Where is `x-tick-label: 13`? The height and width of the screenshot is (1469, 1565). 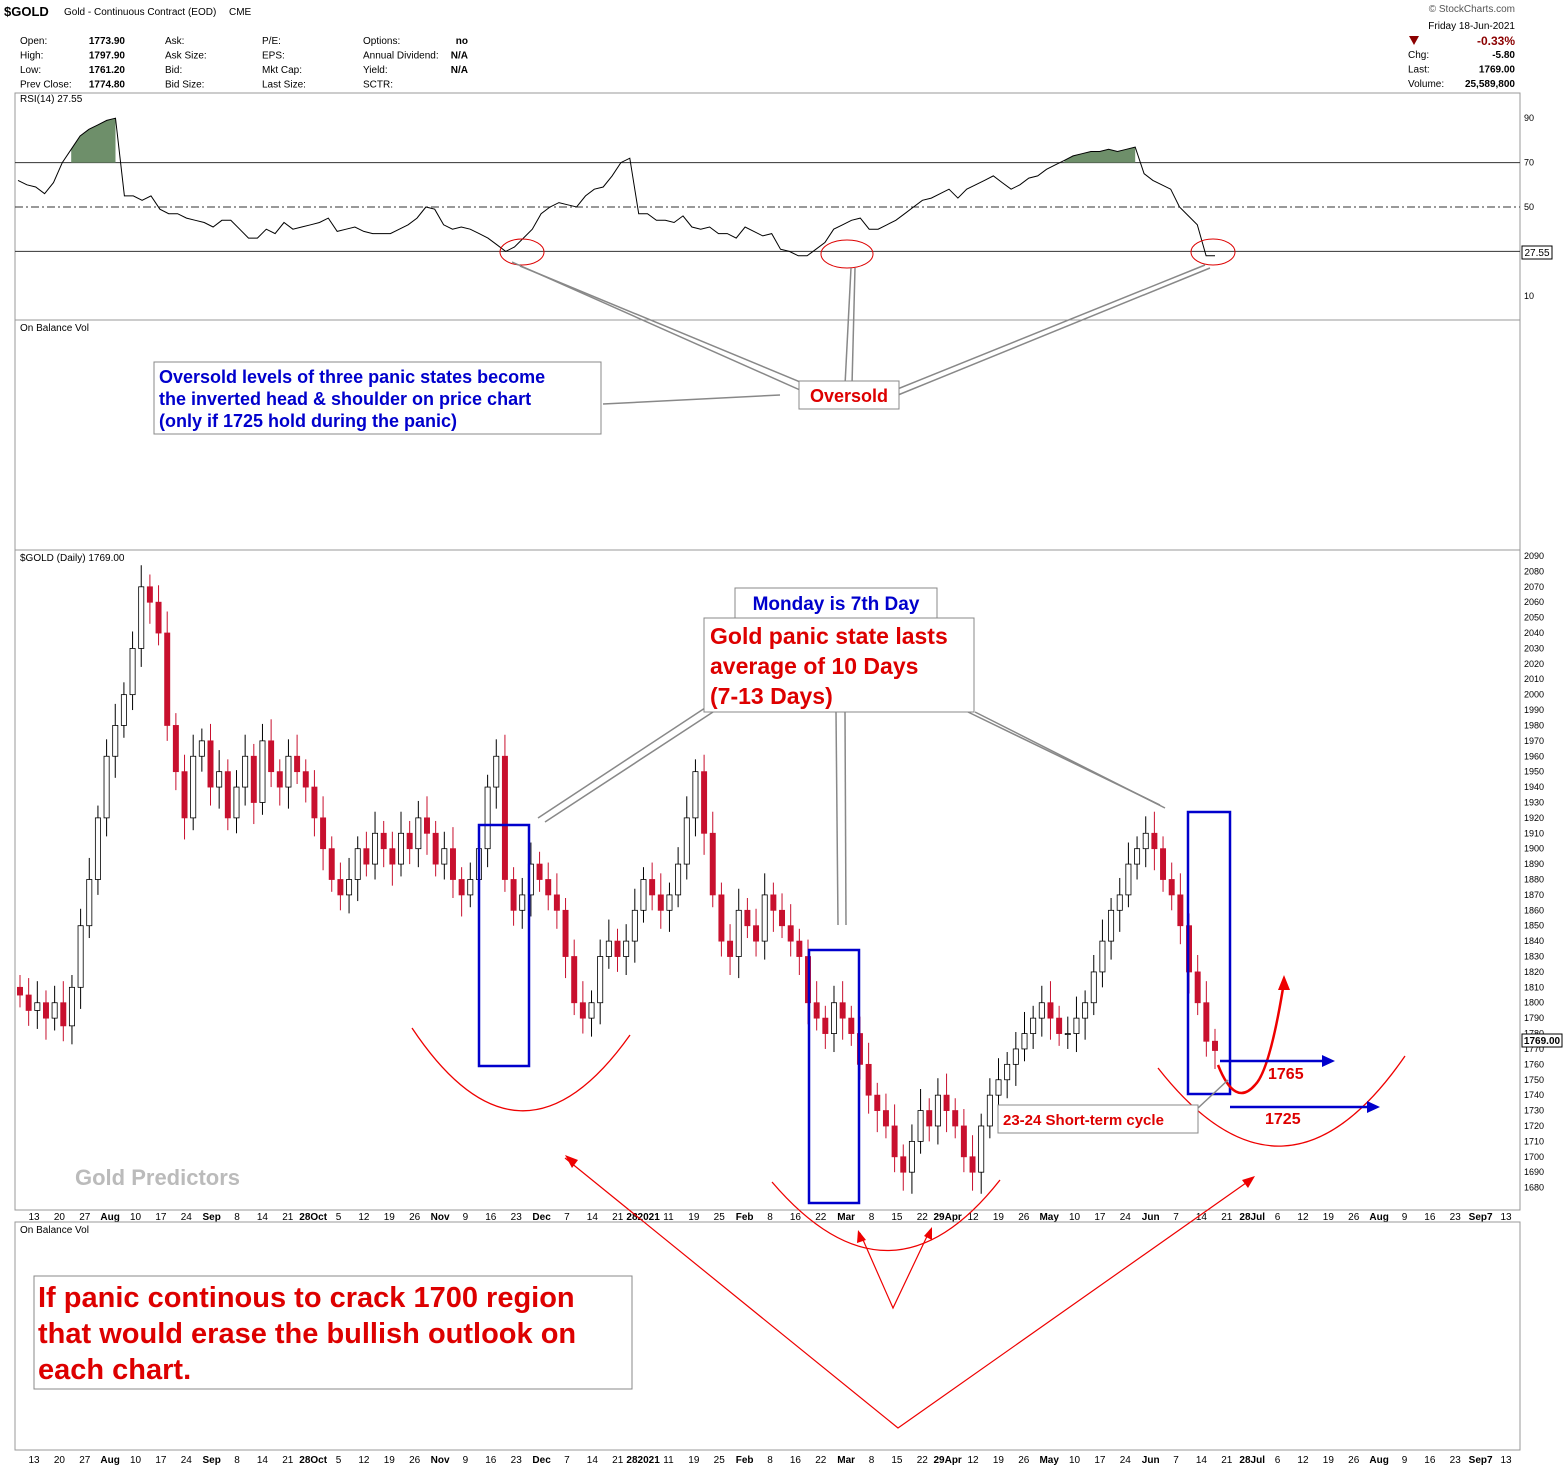
x-tick-label: 13 is located at coordinates (34, 1460).